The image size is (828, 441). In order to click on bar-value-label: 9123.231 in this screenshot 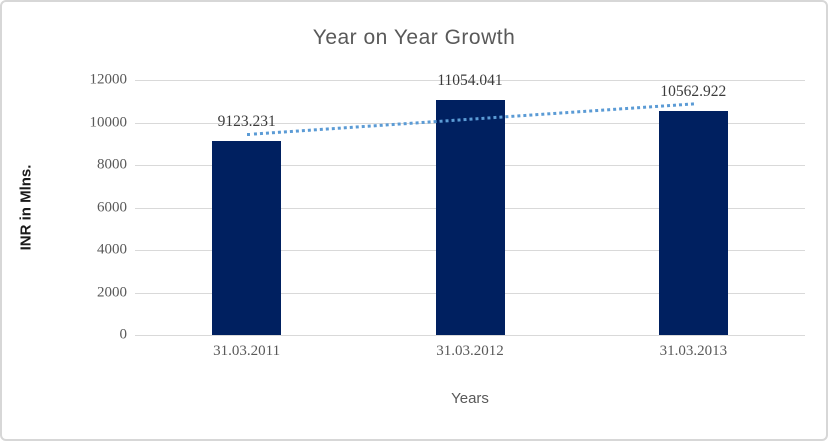, I will do `click(246, 122)`.